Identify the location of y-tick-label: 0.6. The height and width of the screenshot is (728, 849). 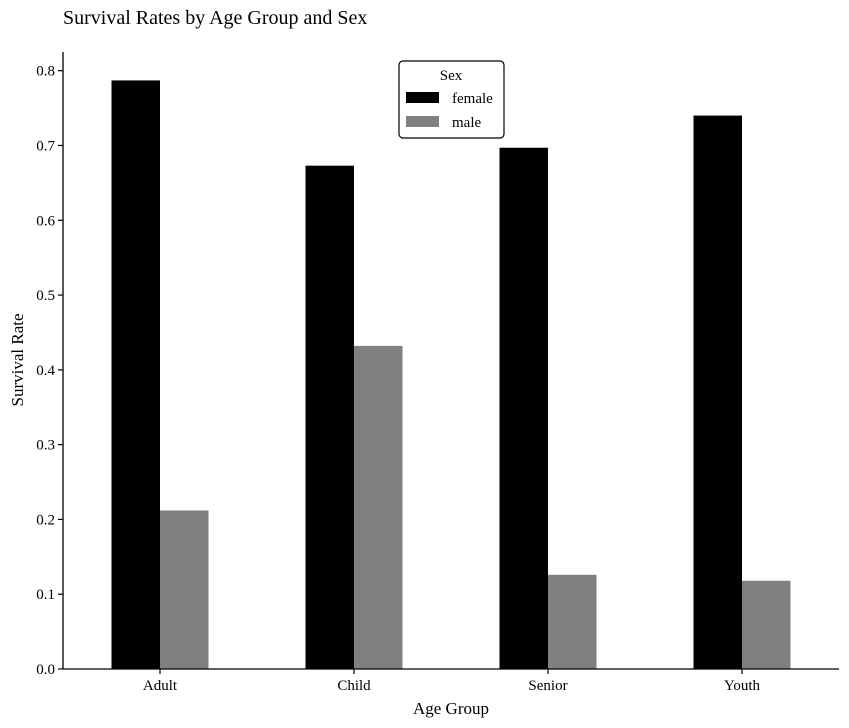
(45, 221).